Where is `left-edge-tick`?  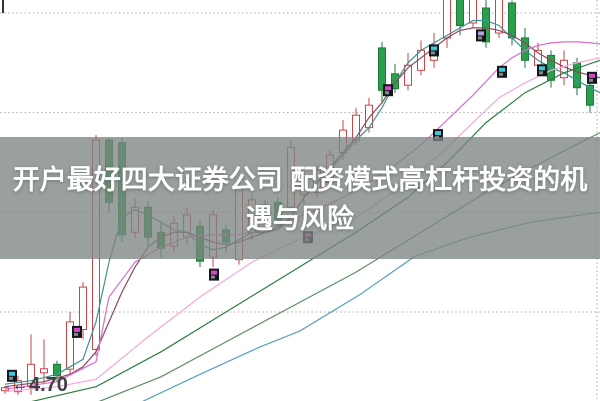 left-edge-tick is located at coordinates (3, 6).